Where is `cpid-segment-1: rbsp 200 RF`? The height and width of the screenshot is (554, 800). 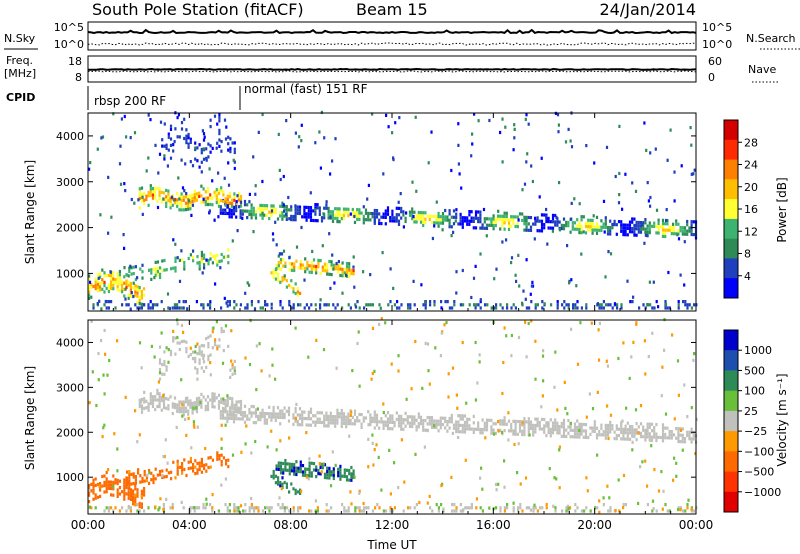 cpid-segment-1: rbsp 200 RF is located at coordinates (130, 101).